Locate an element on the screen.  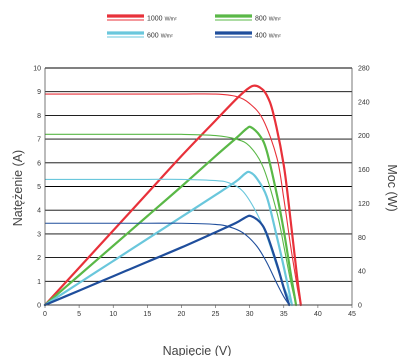
y2-tick-label: 40 is located at coordinates (362, 272).